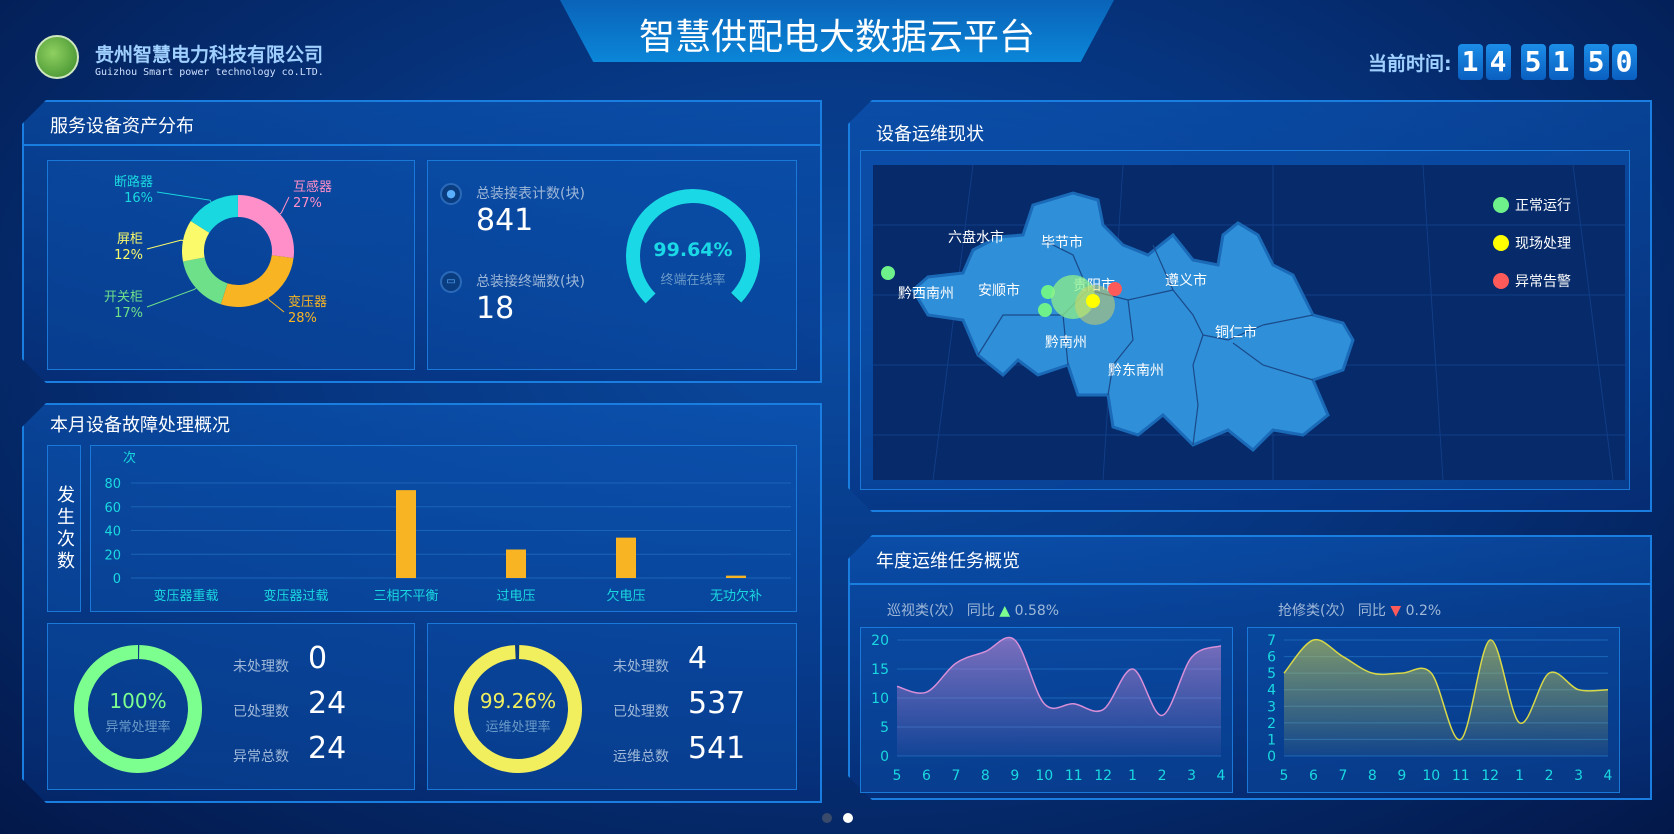 The width and height of the screenshot is (1674, 834). I want to click on region-label-tongren: 铜仁市, so click(1236, 332).